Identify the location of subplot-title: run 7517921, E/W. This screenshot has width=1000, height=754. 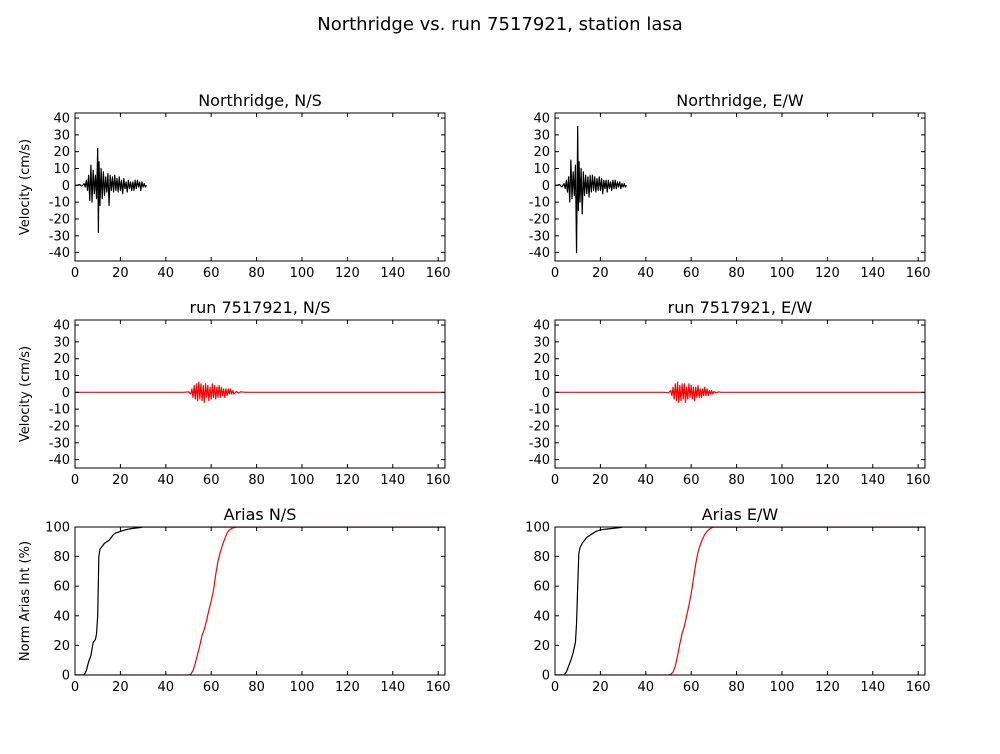
(740, 307).